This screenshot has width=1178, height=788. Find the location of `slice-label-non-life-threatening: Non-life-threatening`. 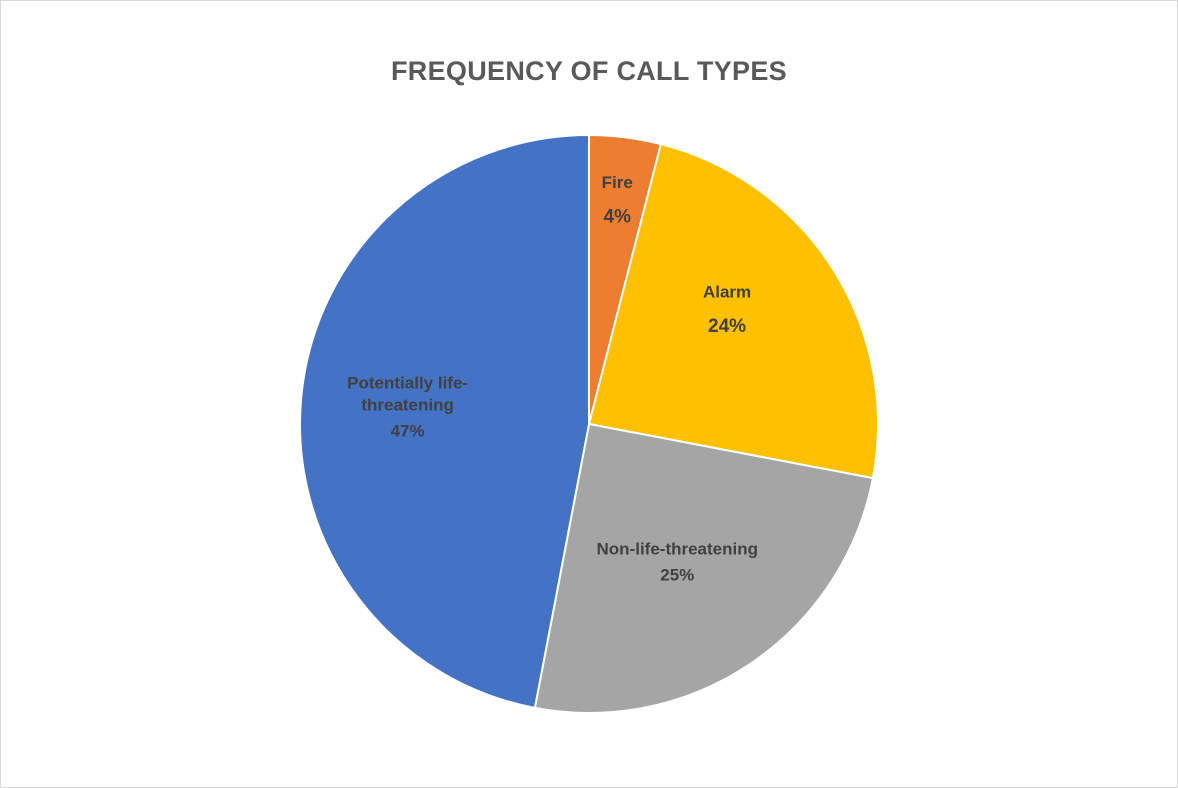

slice-label-non-life-threatening: Non-life-threatening is located at coordinates (678, 549).